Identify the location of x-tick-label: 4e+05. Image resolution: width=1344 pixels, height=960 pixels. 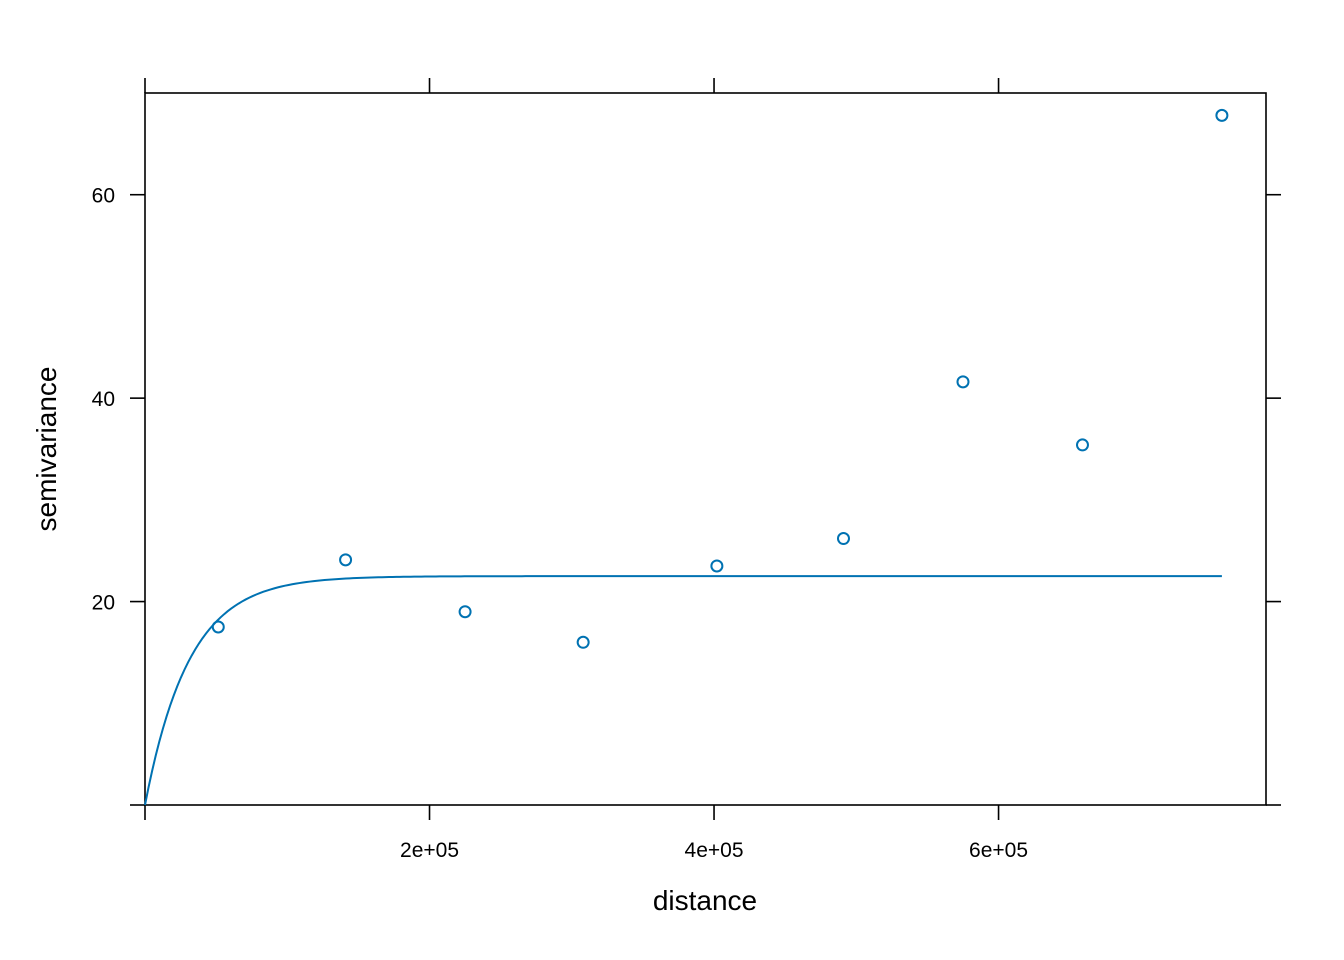
(714, 850).